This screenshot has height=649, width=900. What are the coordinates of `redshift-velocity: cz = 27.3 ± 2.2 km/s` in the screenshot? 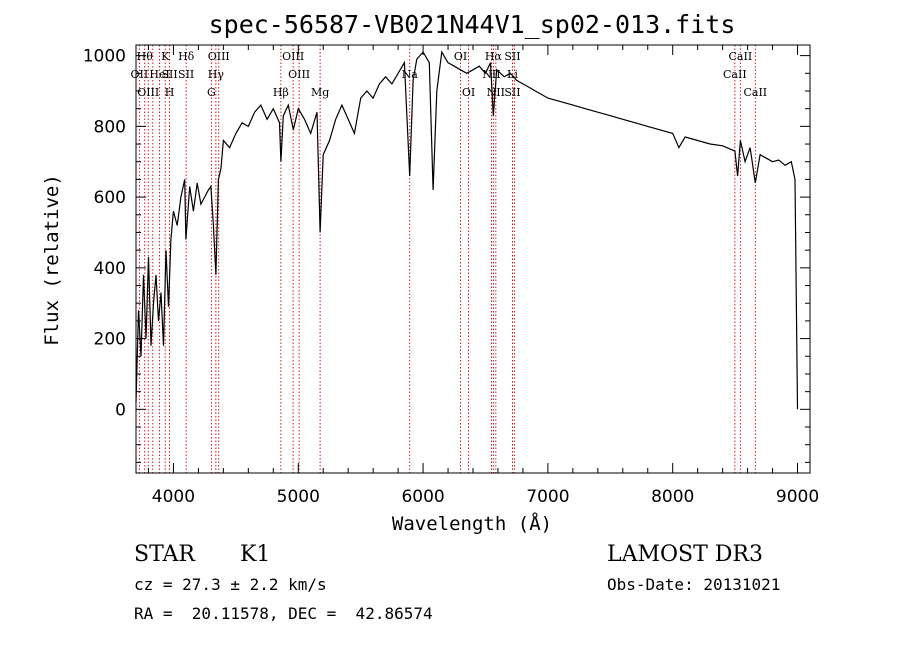 It's located at (230, 584).